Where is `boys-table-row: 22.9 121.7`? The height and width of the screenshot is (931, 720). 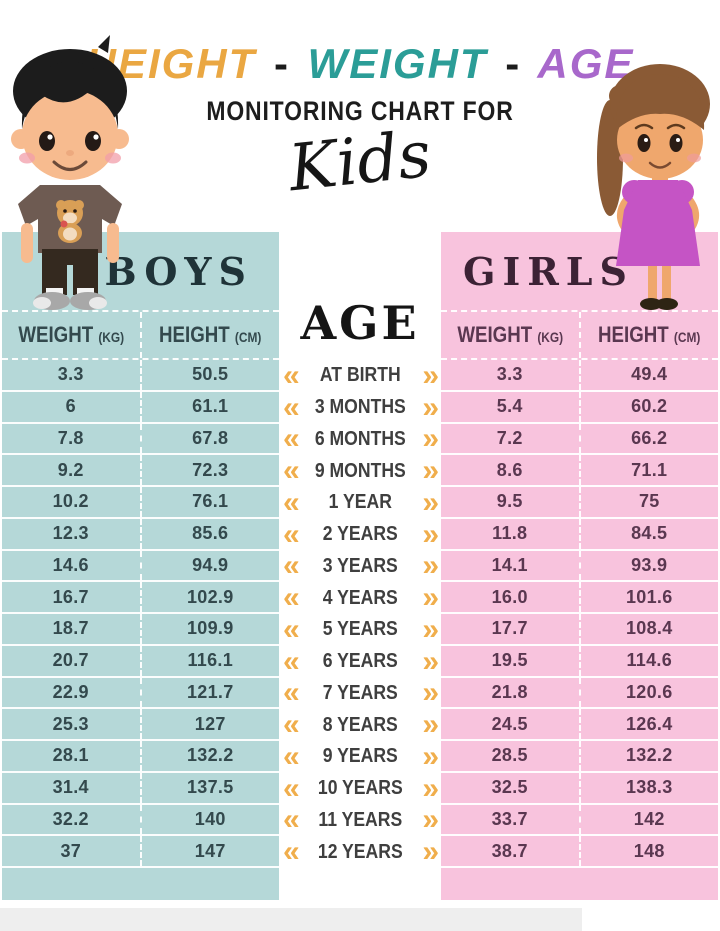
boys-table-row: 22.9 121.7 is located at coordinates (140, 693).